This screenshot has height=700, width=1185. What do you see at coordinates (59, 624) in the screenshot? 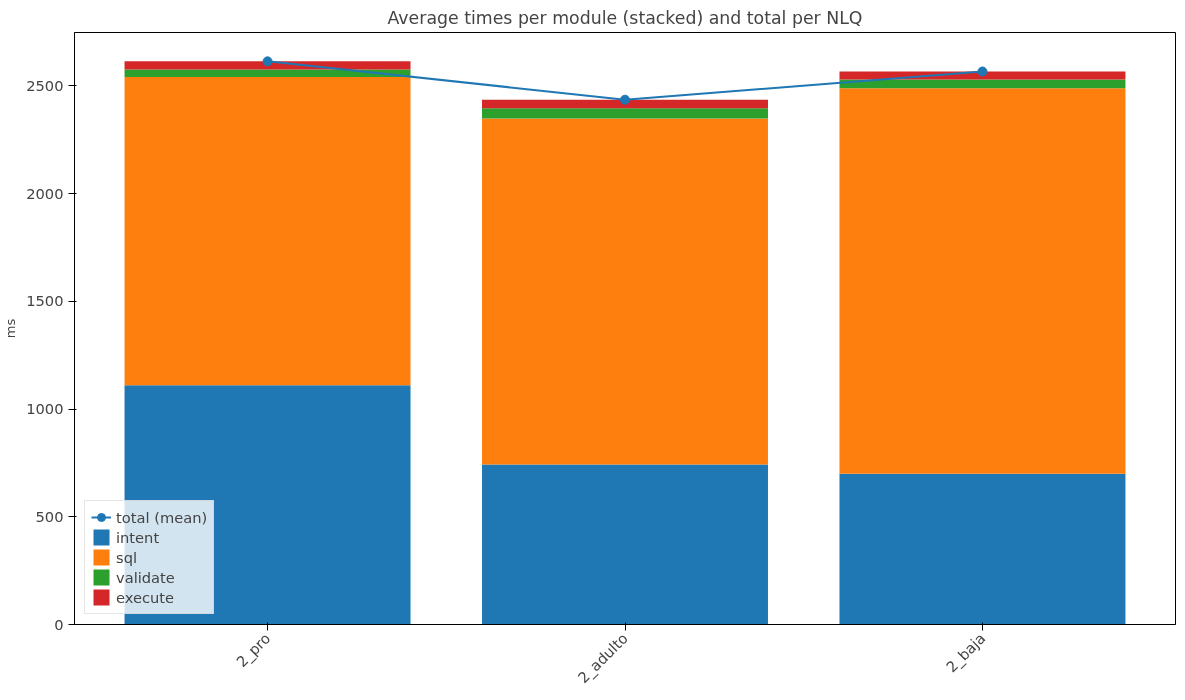
I see `y-tick-label: 0` at bounding box center [59, 624].